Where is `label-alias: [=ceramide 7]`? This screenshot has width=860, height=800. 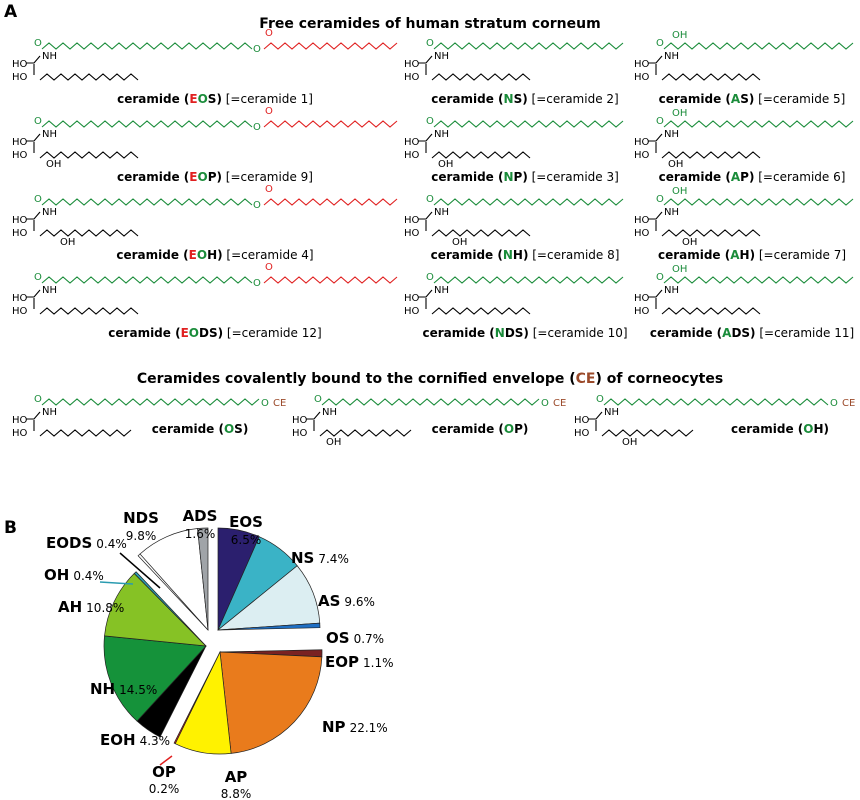 label-alias: [=ceramide 7] is located at coordinates (800, 255).